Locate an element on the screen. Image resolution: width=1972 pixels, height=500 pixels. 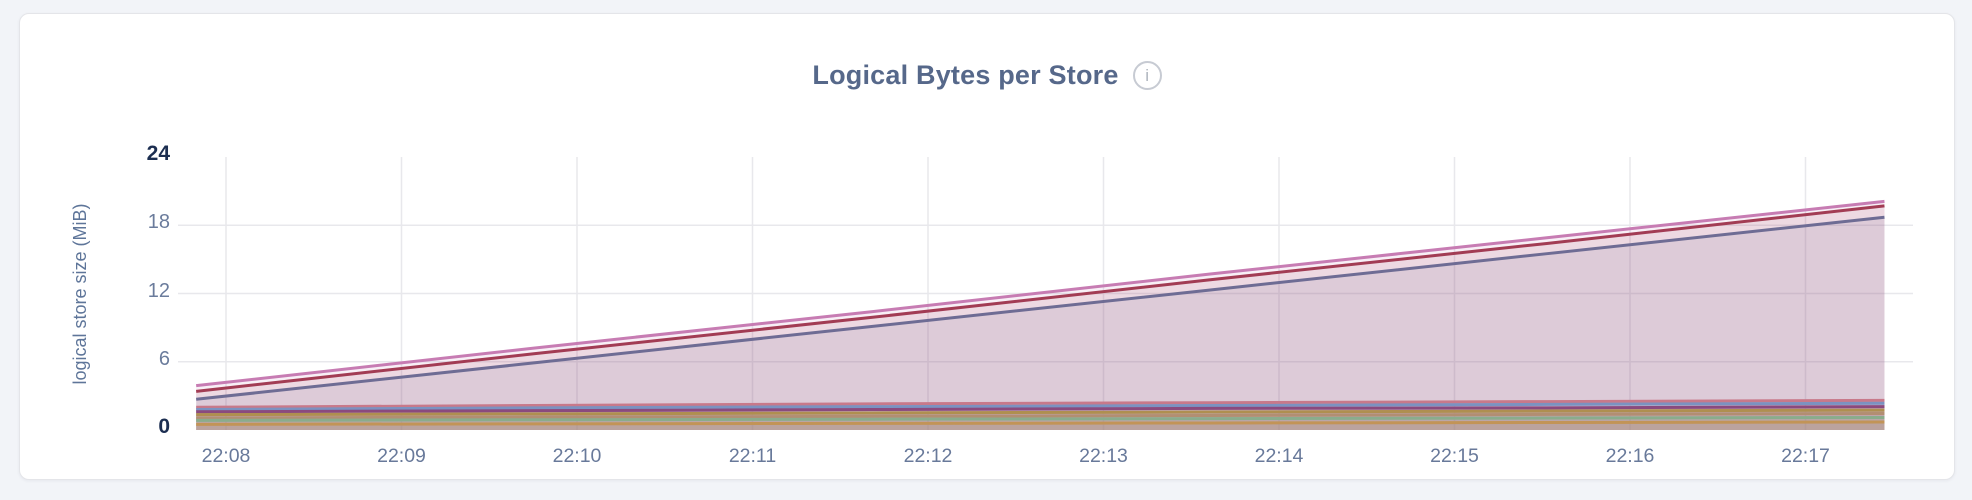
x-tick-label: 22:08 is located at coordinates (226, 456).